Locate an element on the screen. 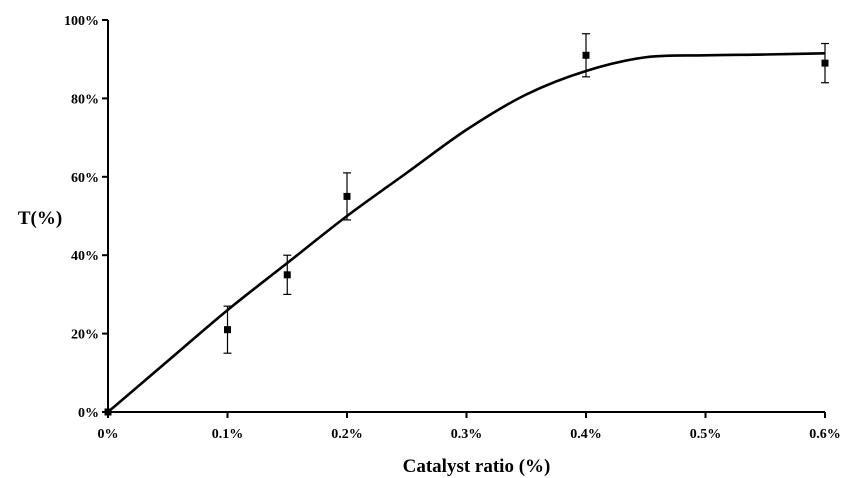  x-tick-label: 0.6% is located at coordinates (825, 434).